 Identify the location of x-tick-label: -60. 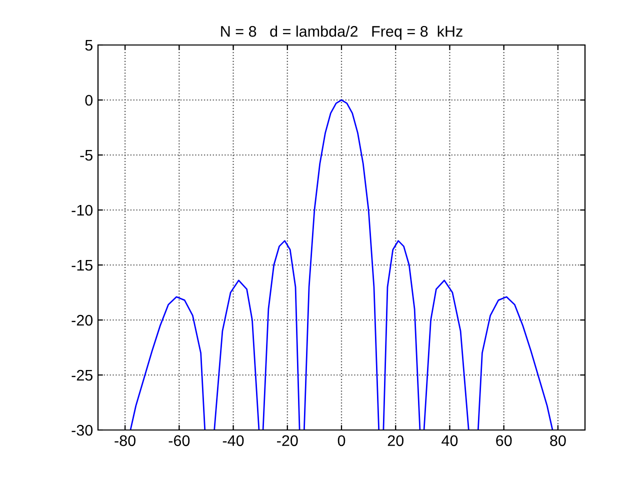
(179, 440).